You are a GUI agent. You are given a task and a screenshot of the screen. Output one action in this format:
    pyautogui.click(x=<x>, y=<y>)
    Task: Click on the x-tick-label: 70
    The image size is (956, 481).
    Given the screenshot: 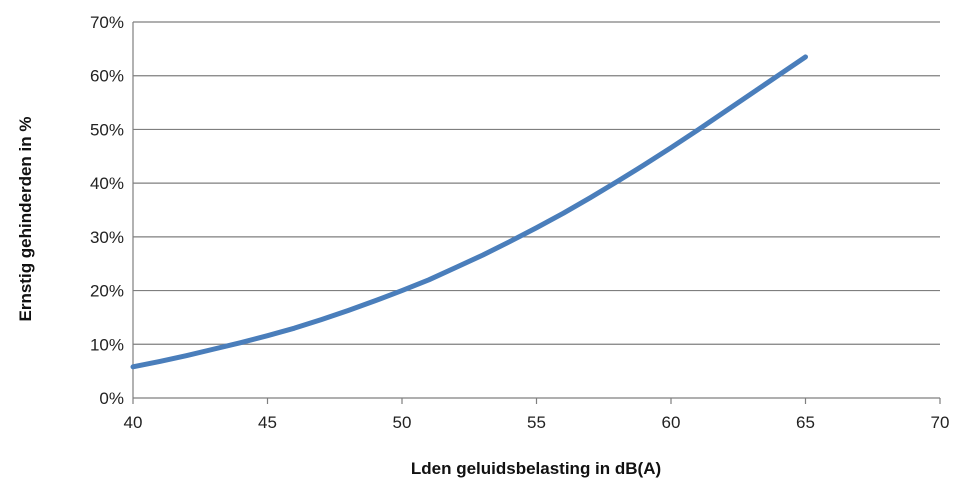 What is the action you would take?
    pyautogui.click(x=940, y=422)
    